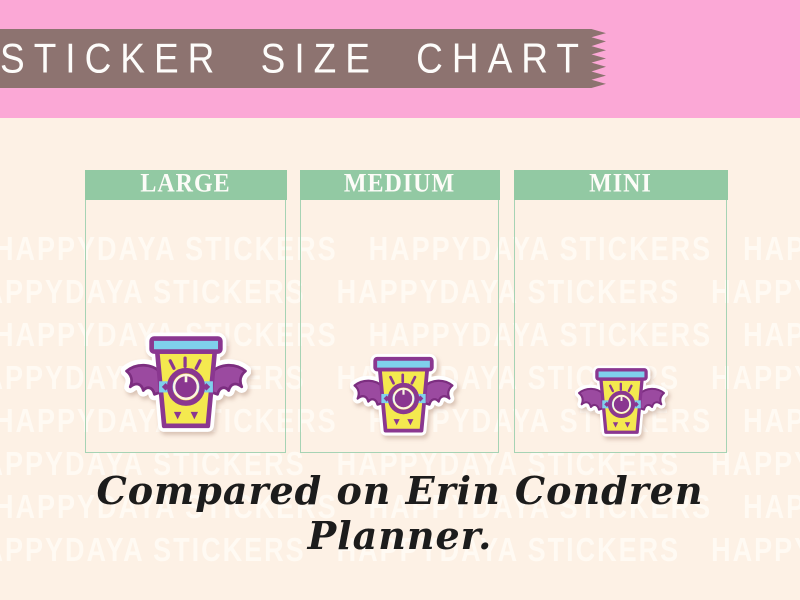 The height and width of the screenshot is (600, 800). I want to click on size-box-large-header: LARGE, so click(185, 184).